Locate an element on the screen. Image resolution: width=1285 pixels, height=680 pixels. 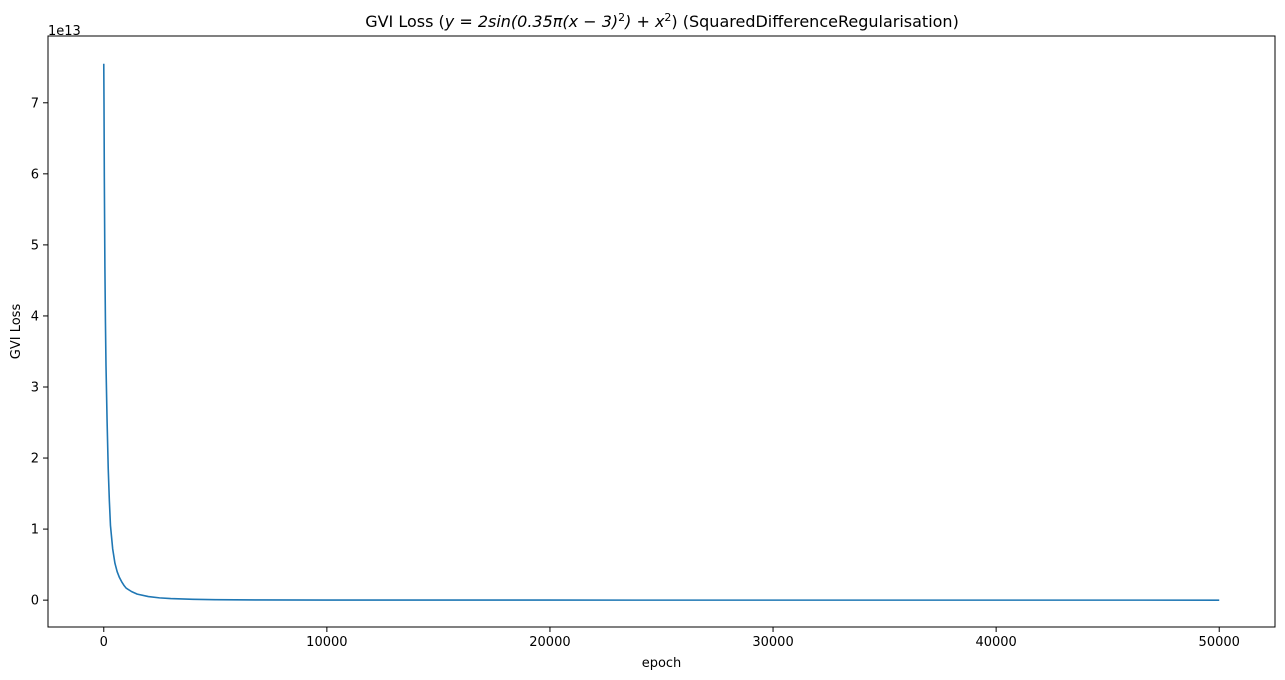
x-tick-label: 20000 is located at coordinates (549, 642).